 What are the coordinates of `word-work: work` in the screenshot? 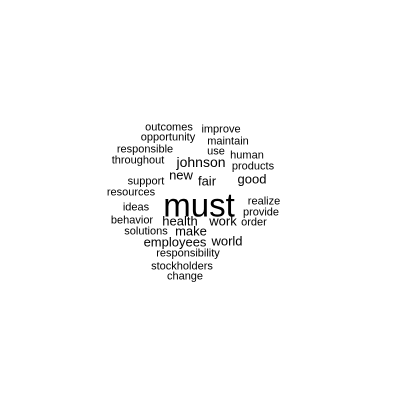 It's located at (223, 221).